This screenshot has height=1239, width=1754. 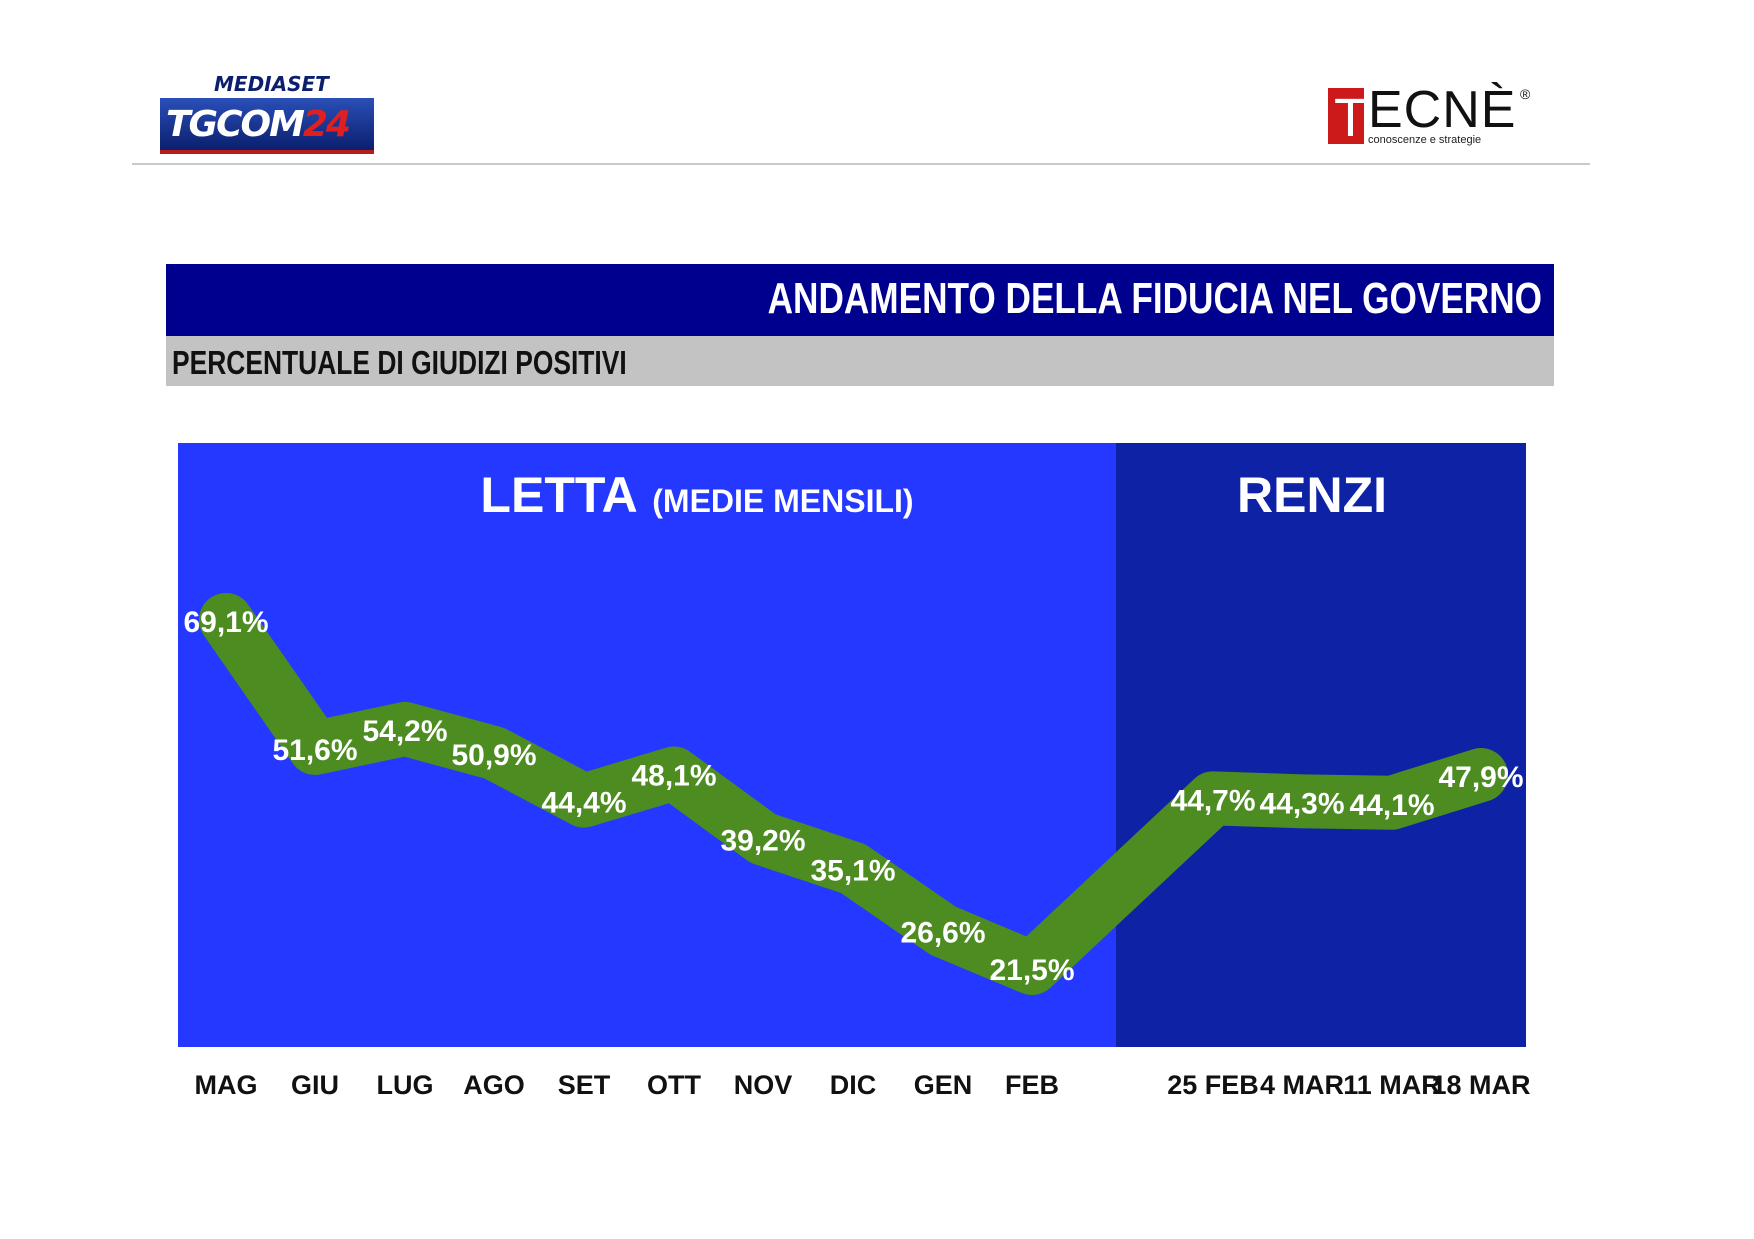 What do you see at coordinates (674, 1085) in the screenshot?
I see `x-tick-5: OTT` at bounding box center [674, 1085].